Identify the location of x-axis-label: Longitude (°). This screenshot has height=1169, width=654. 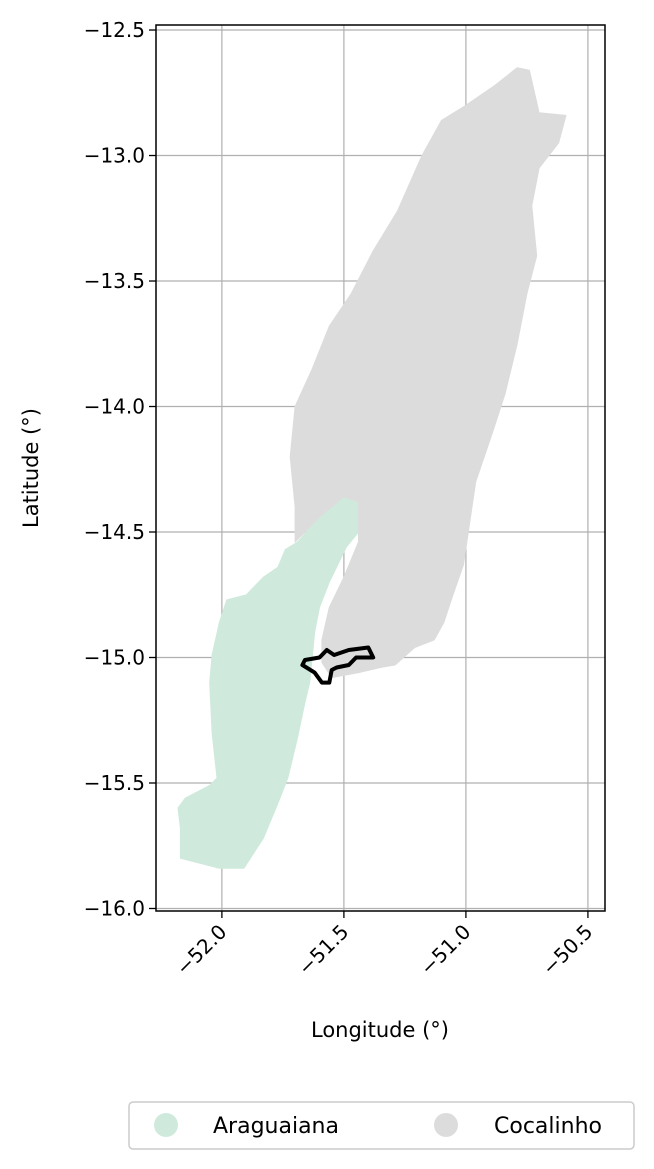
(380, 1030).